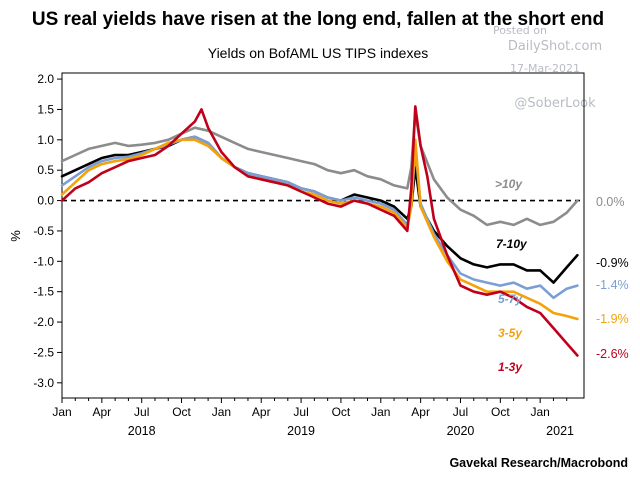 The image size is (640, 480). I want to click on chart-subtitle: Yields on BofAML US TIPS indexes, so click(318, 53).